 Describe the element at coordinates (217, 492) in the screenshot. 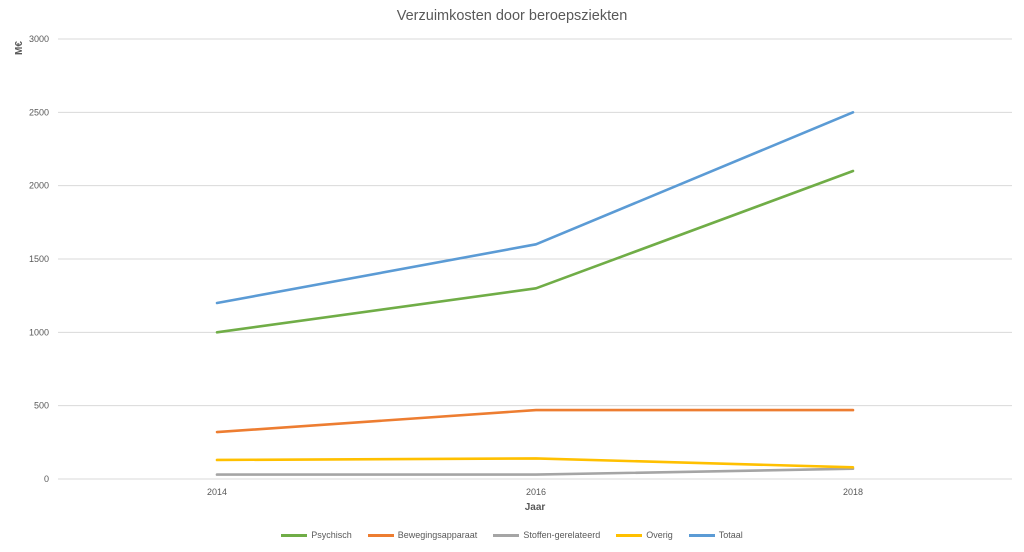

I see `x-tick-label: 2014` at that location.